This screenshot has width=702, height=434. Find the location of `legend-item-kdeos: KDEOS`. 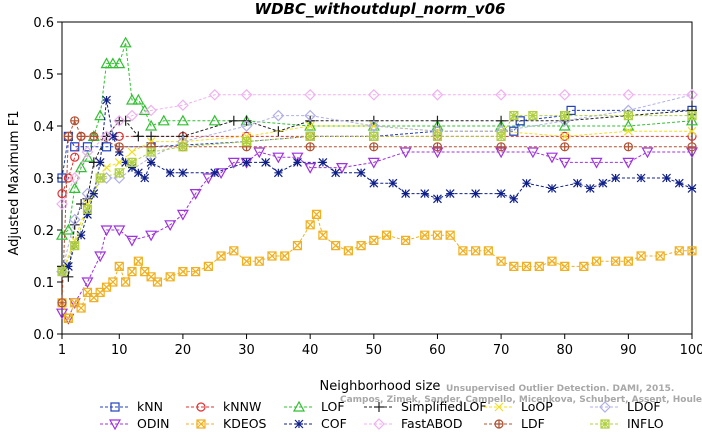

legend-item-kdeos: KDEOS is located at coordinates (226, 423).